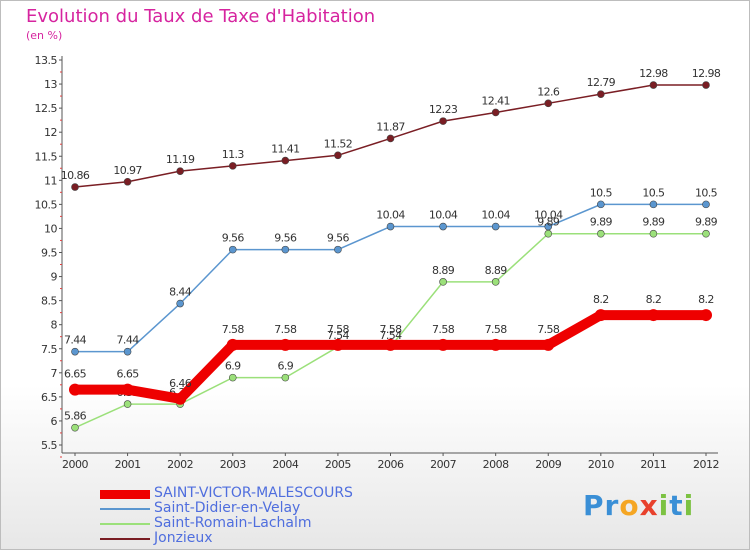 Image resolution: width=750 pixels, height=550 pixels. Describe the element at coordinates (54, 421) in the screenshot. I see `y-tick-label: 6` at that location.